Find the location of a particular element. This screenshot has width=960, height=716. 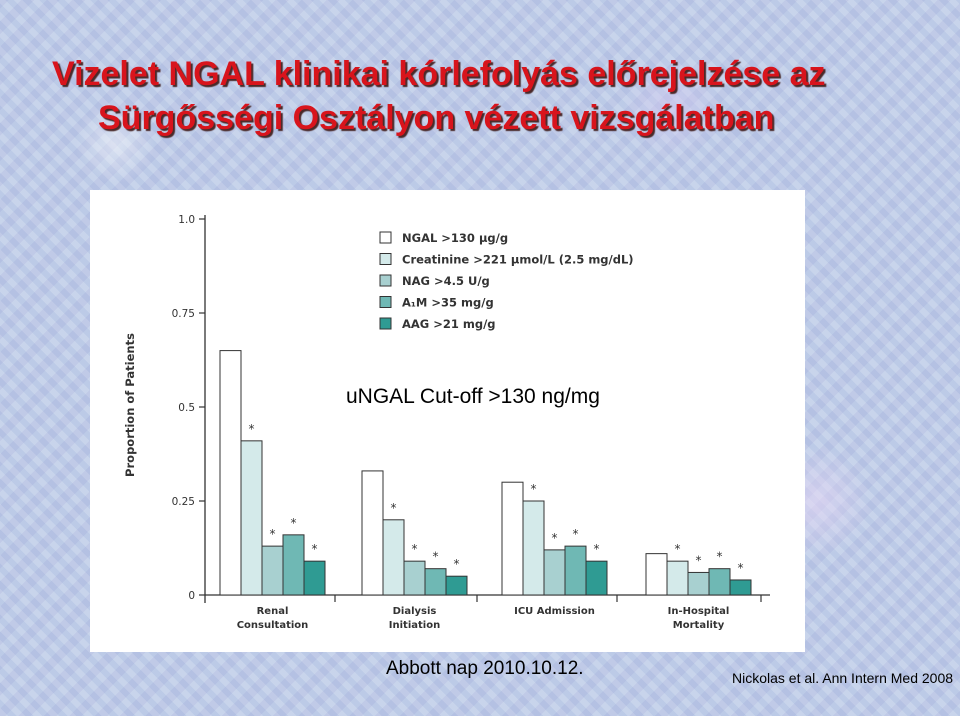

y-tick-label: 0.5 is located at coordinates (186, 408).